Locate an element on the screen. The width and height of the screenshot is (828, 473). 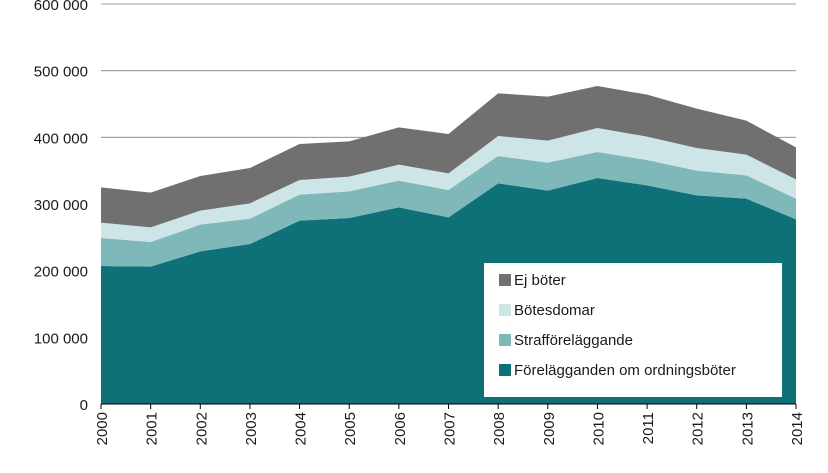
x-tick-label-14: 2014 is located at coordinates (797, 428).